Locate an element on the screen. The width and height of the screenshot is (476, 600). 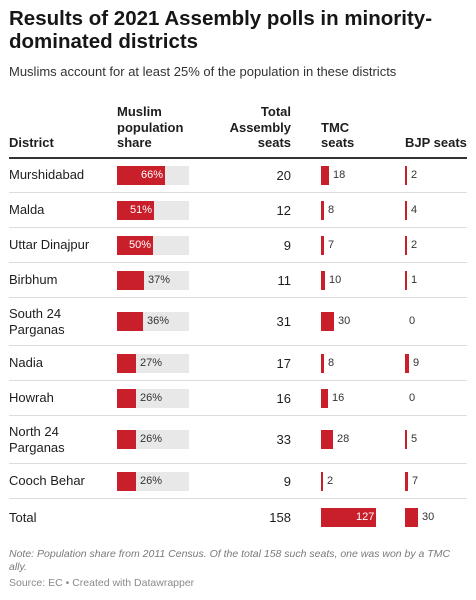
share-label: 27% is located at coordinates (151, 362).